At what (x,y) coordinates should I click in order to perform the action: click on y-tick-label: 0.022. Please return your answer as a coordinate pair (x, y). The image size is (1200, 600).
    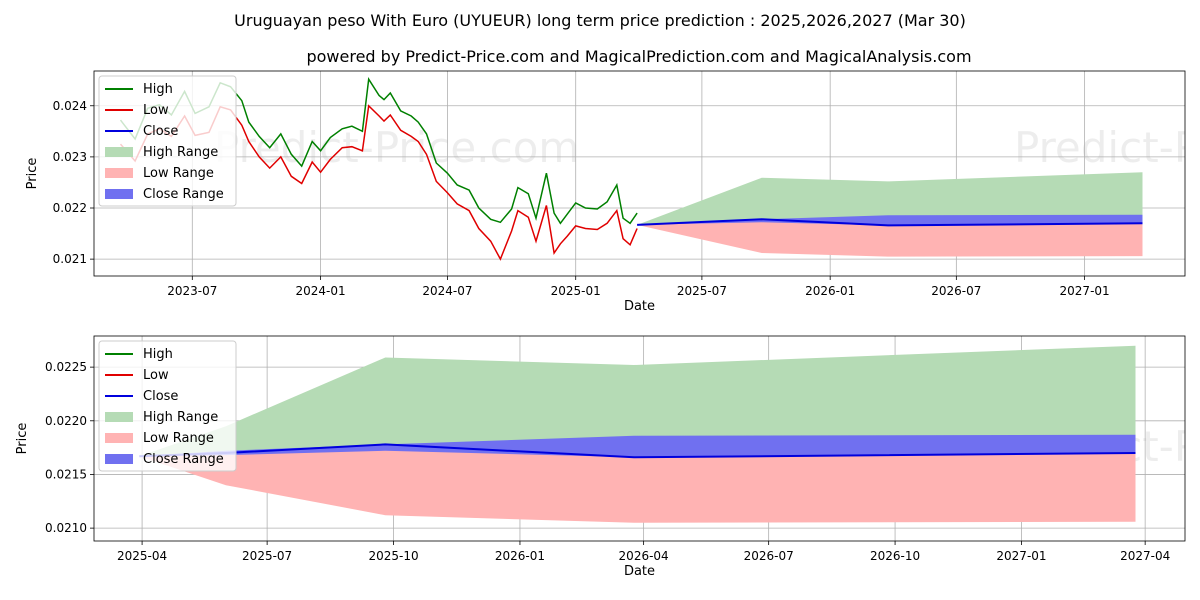
    Looking at the image, I should click on (70, 208).